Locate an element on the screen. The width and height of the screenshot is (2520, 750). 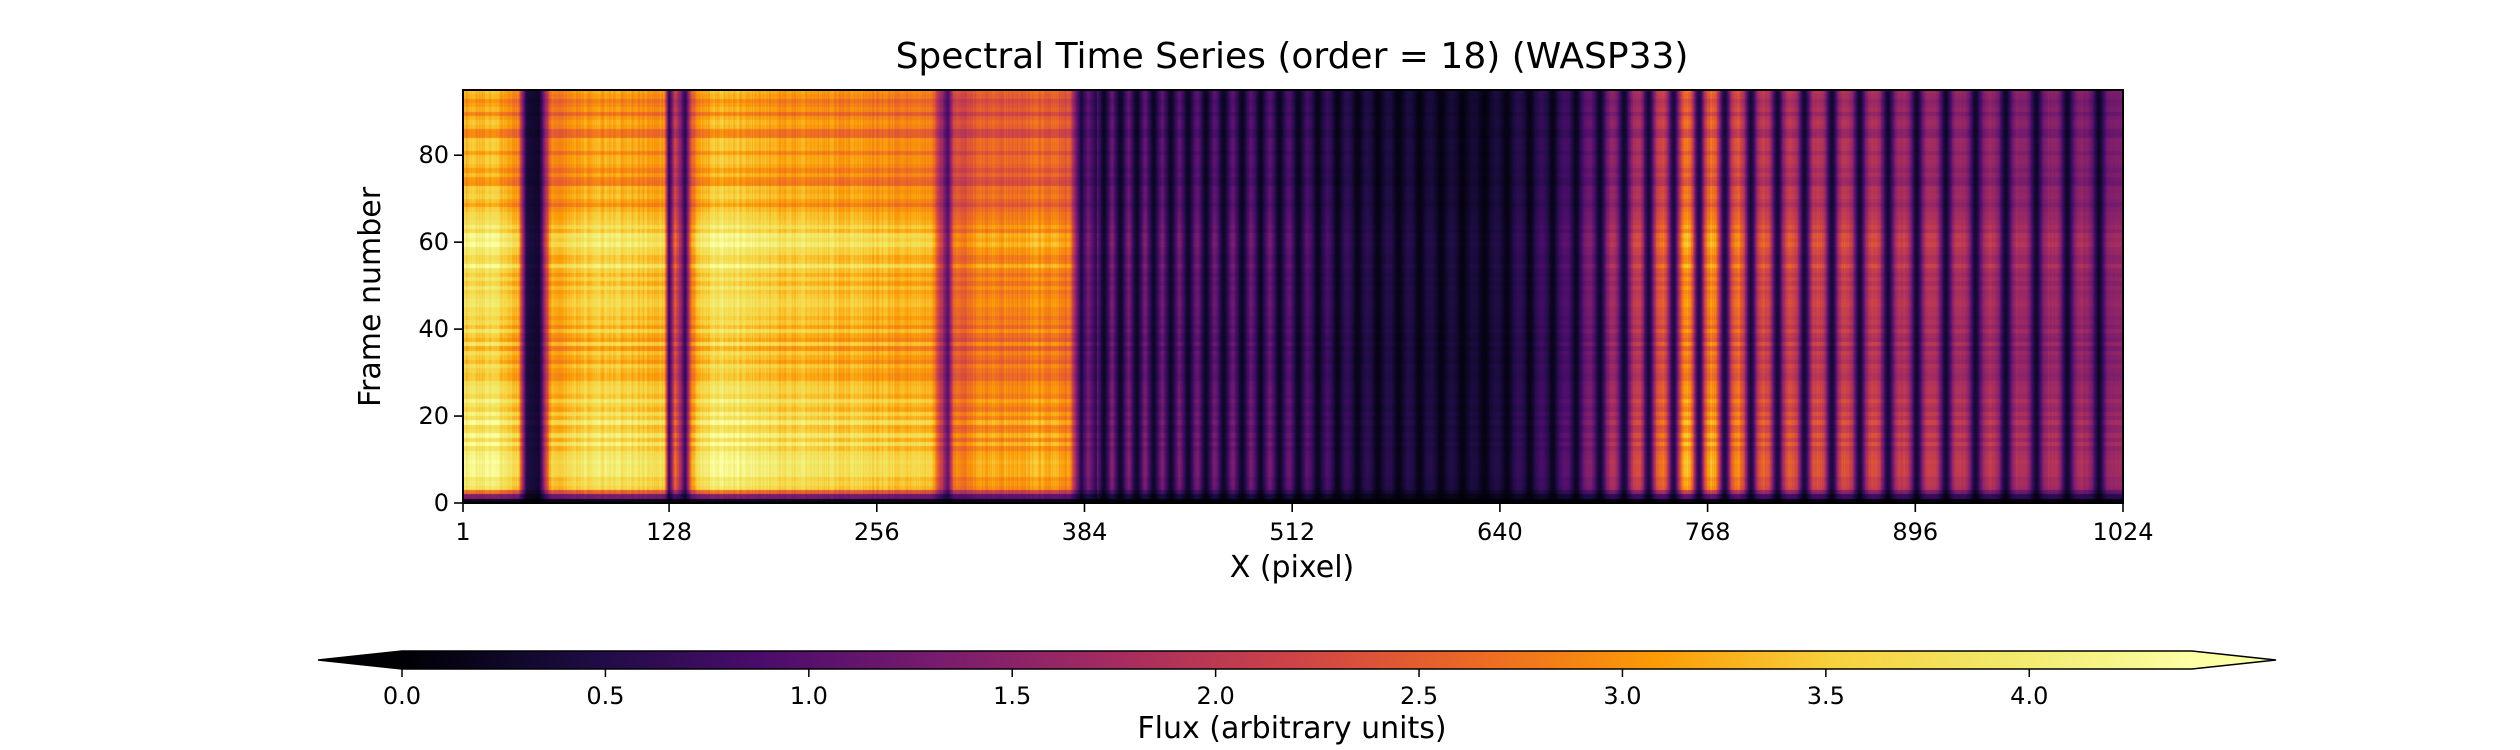
colorbar-tick-label: 3.5 is located at coordinates (1826, 696).